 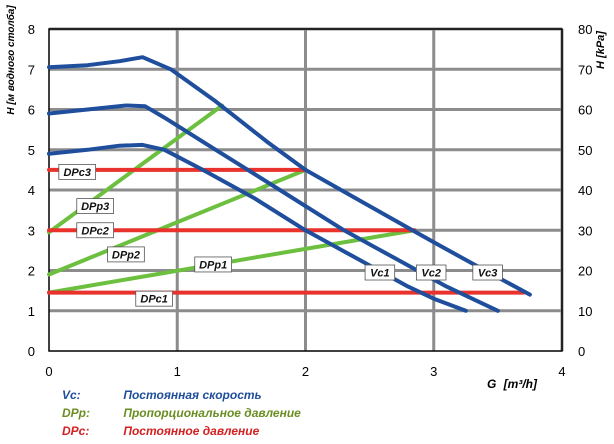 What do you see at coordinates (581, 351) in the screenshot?
I see `y-right-tick-label: 0` at bounding box center [581, 351].